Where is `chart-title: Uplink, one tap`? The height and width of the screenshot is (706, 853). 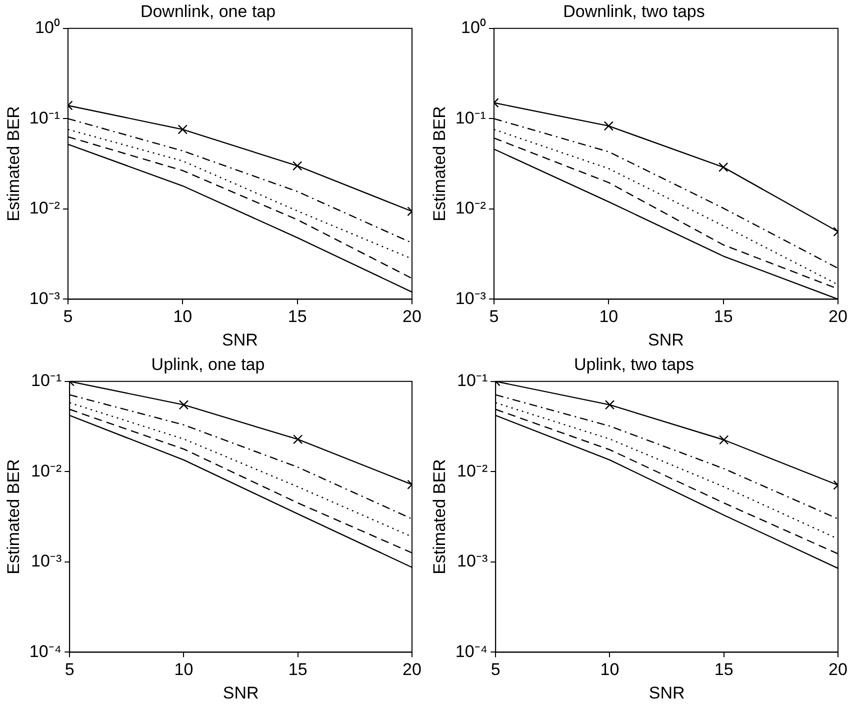 chart-title: Uplink, one tap is located at coordinates (208, 364).